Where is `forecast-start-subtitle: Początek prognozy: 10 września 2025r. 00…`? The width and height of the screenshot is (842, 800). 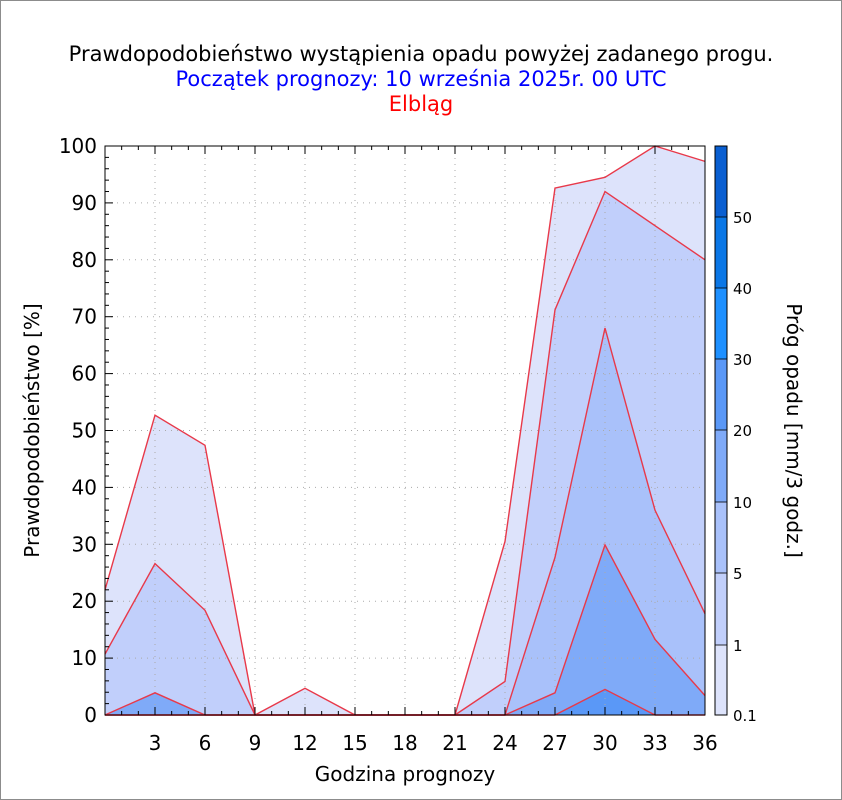
forecast-start-subtitle: Początek prognozy: 10 września 2025r. 00… is located at coordinates (421, 79).